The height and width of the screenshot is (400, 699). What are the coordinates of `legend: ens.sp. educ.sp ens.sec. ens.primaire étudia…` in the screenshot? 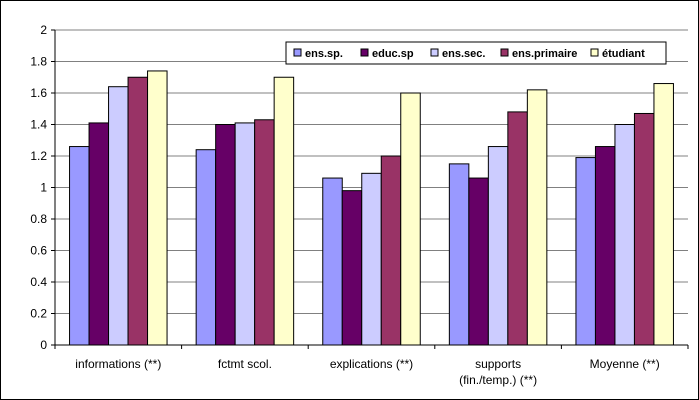 It's located at (476, 53).